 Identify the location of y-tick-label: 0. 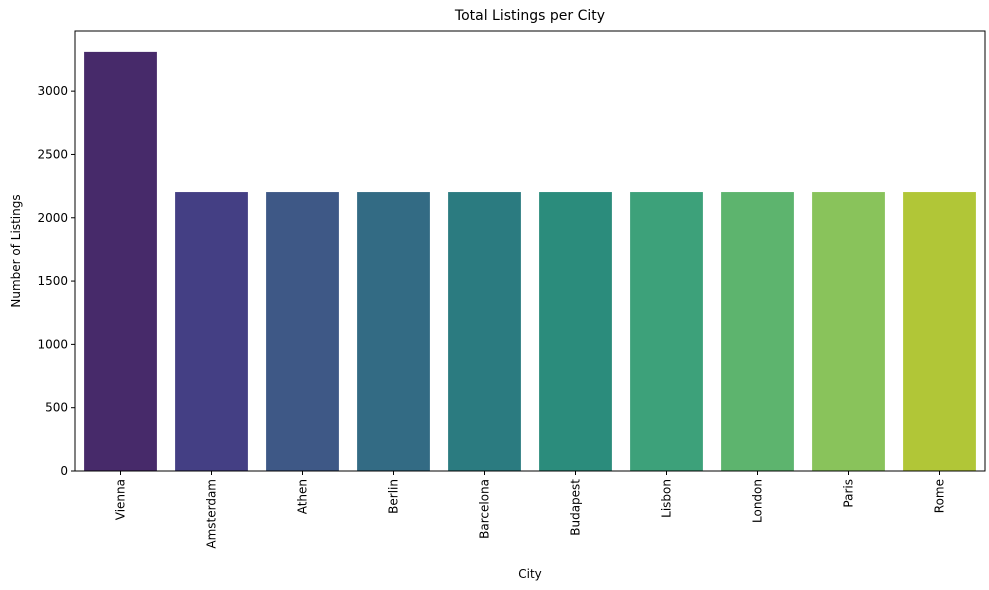
(64, 471).